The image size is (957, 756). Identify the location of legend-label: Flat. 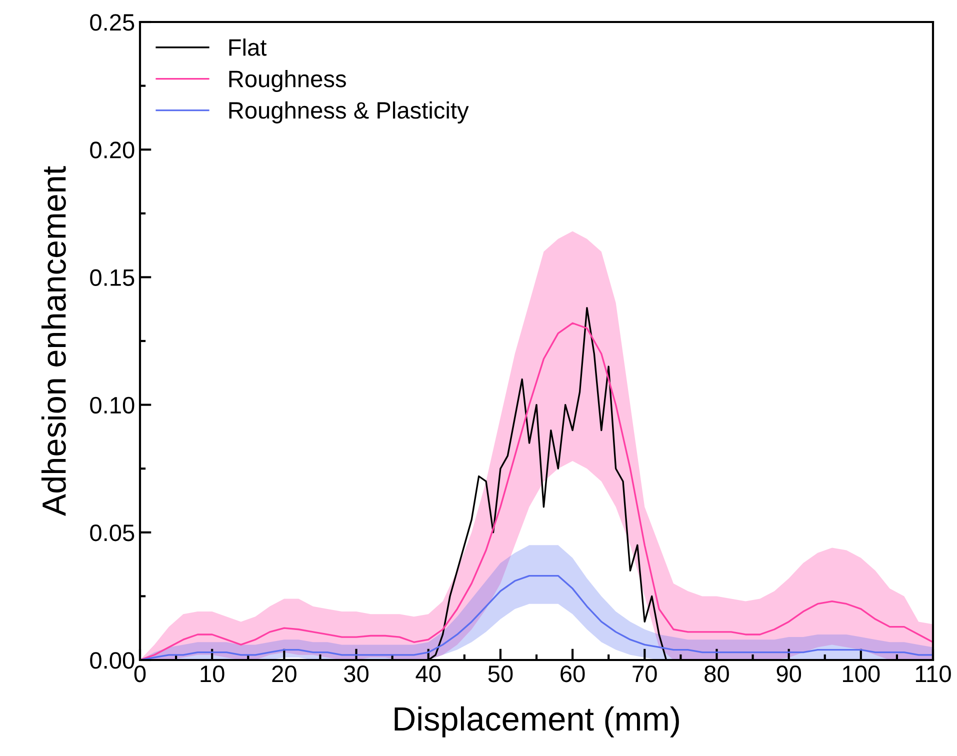
(248, 47).